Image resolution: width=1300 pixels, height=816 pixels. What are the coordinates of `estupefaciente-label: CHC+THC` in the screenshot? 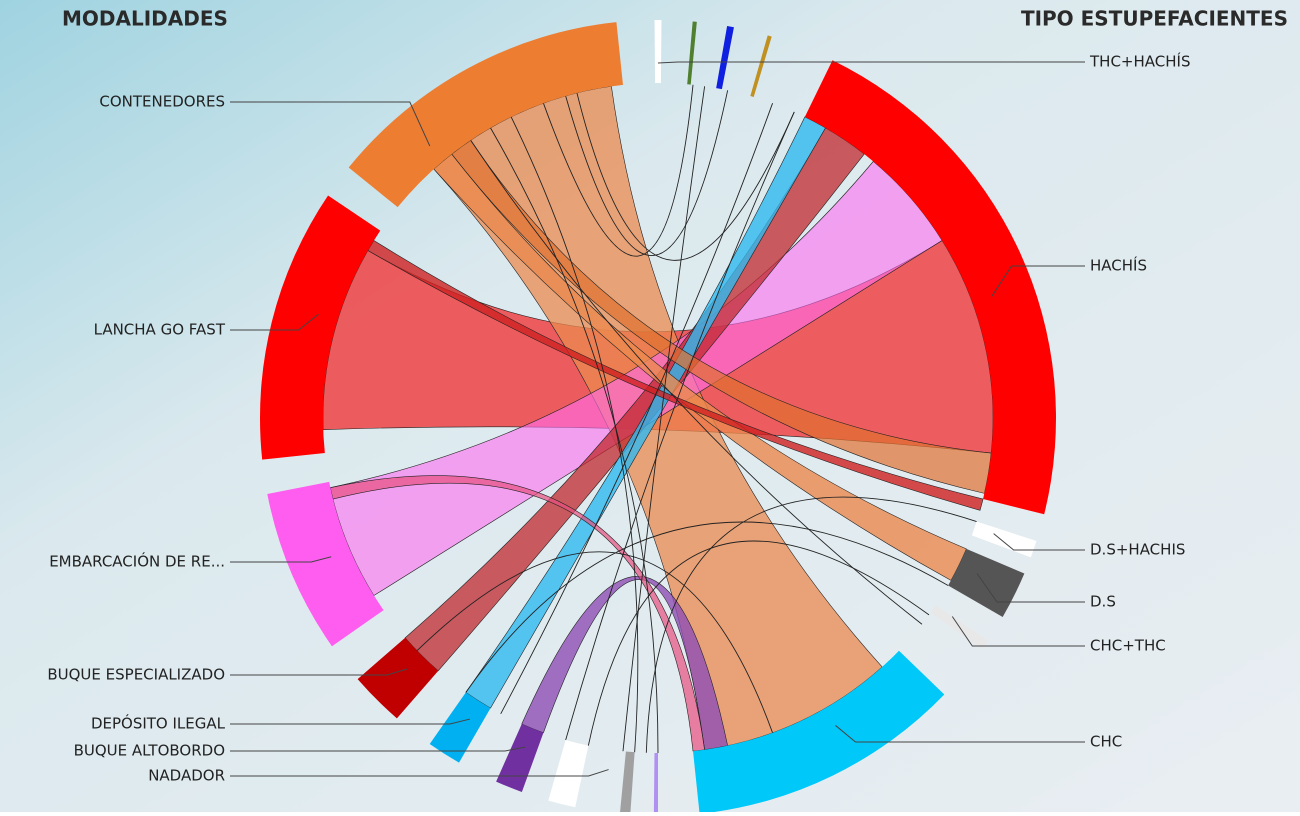 It's located at (1128, 646).